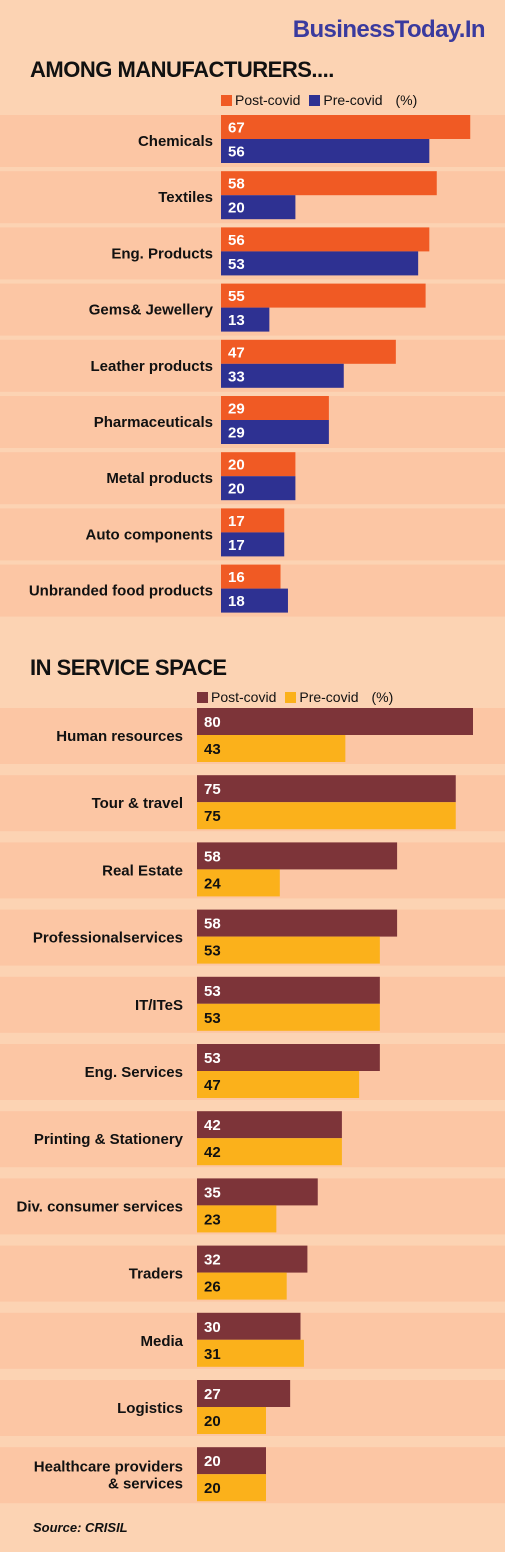 This screenshot has height=1552, width=505. I want to click on data-label: 29, so click(236, 409).